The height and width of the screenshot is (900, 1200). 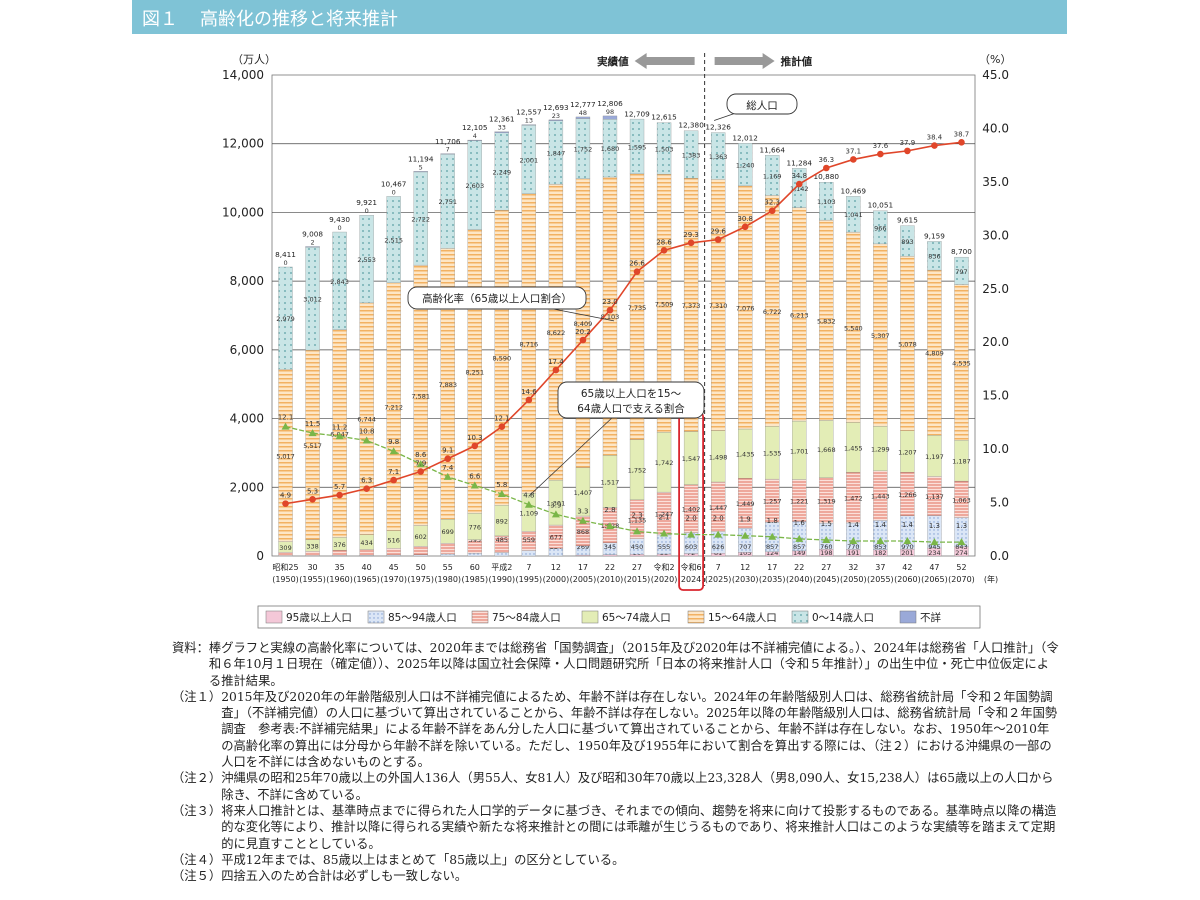 What do you see at coordinates (609, 510) in the screenshot?
I see `support-ratio-label: 2.8` at bounding box center [609, 510].